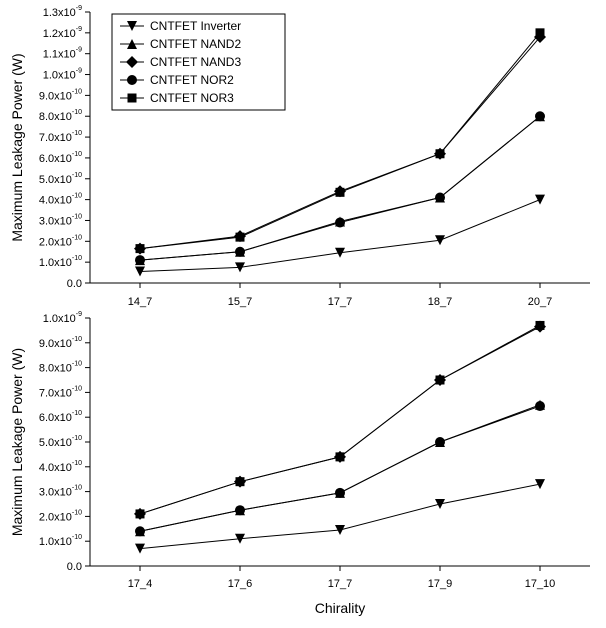 This screenshot has height=628, width=606. What do you see at coordinates (132, 62) in the screenshot?
I see `legend-marker-diamond` at bounding box center [132, 62].